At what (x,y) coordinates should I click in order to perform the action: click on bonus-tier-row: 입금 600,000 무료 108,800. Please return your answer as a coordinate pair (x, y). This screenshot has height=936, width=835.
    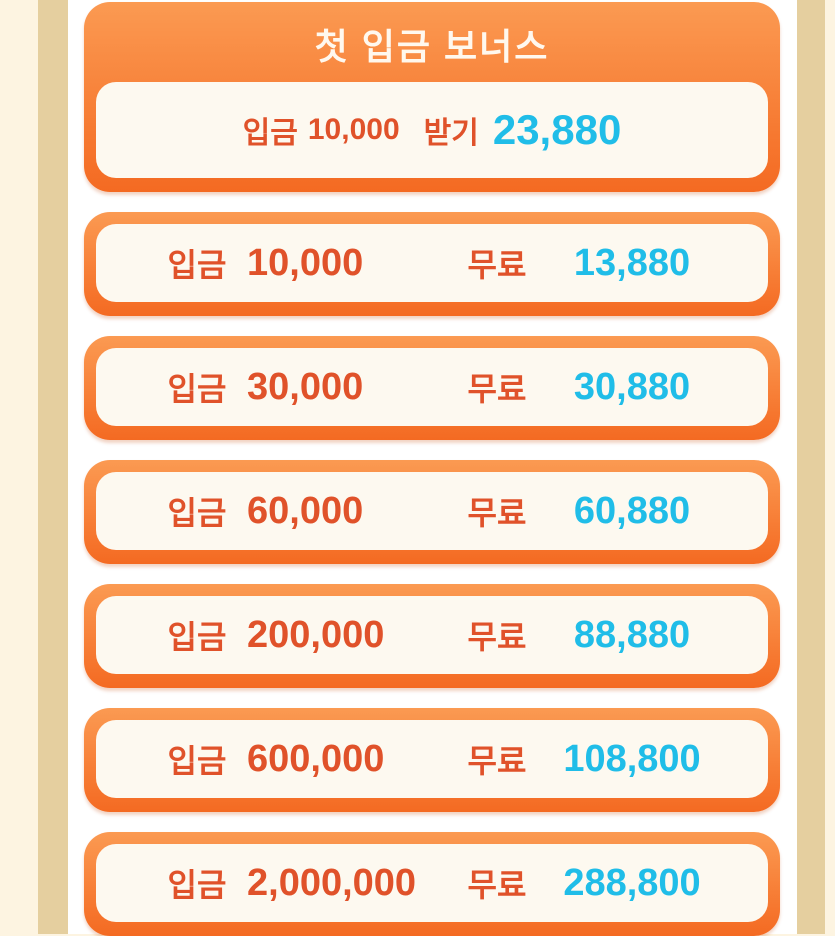
    Looking at the image, I should click on (432, 760).